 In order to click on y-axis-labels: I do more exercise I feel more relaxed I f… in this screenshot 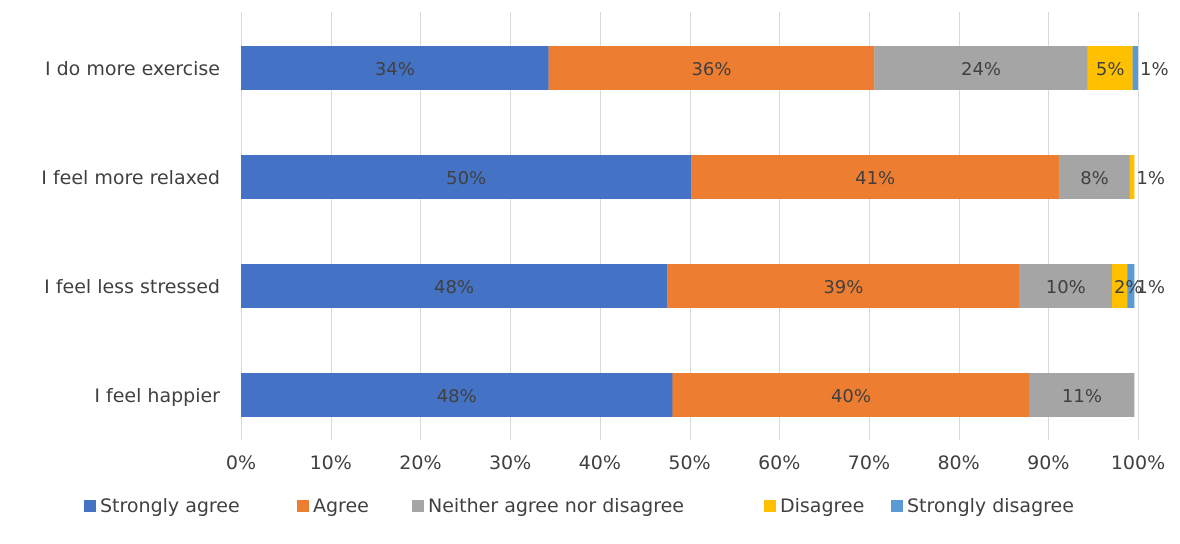, I will do `click(130, 232)`.